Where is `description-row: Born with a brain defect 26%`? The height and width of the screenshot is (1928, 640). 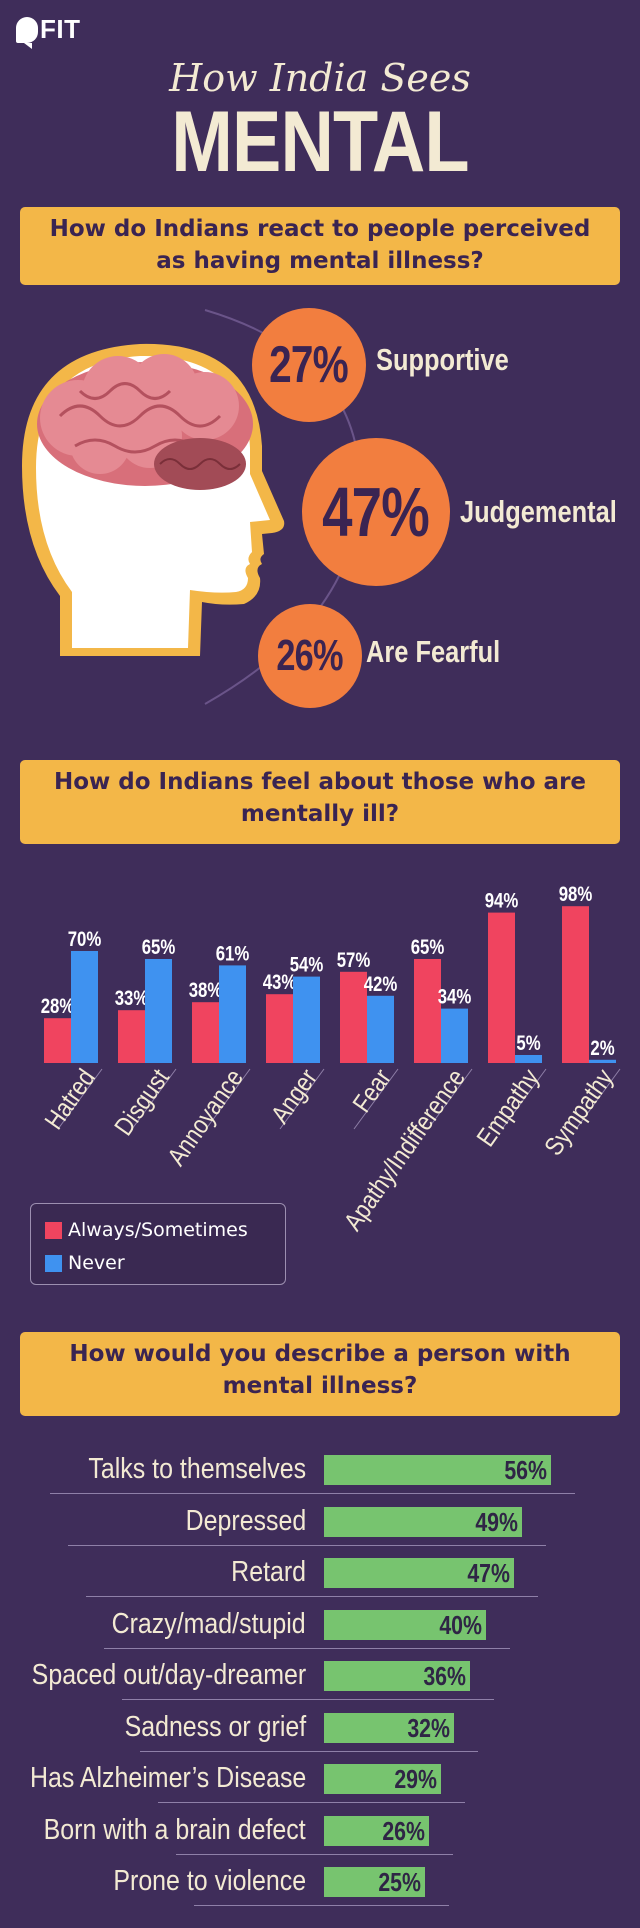
description-row: Born with a brain defect 26% is located at coordinates (320, 1838).